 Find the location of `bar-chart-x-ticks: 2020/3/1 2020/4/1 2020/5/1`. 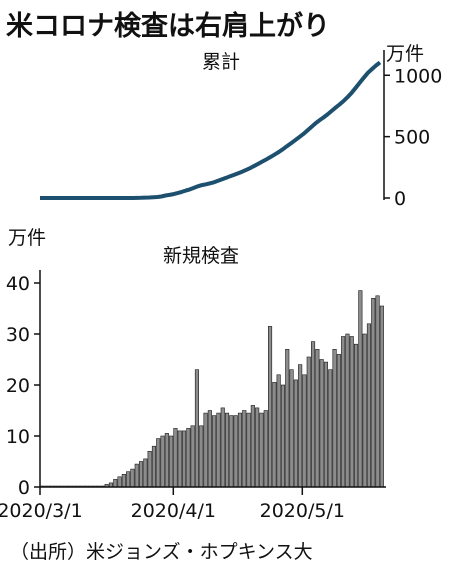

bar-chart-x-ticks: 2020/3/1 2020/4/1 2020/5/1 is located at coordinates (172, 504).